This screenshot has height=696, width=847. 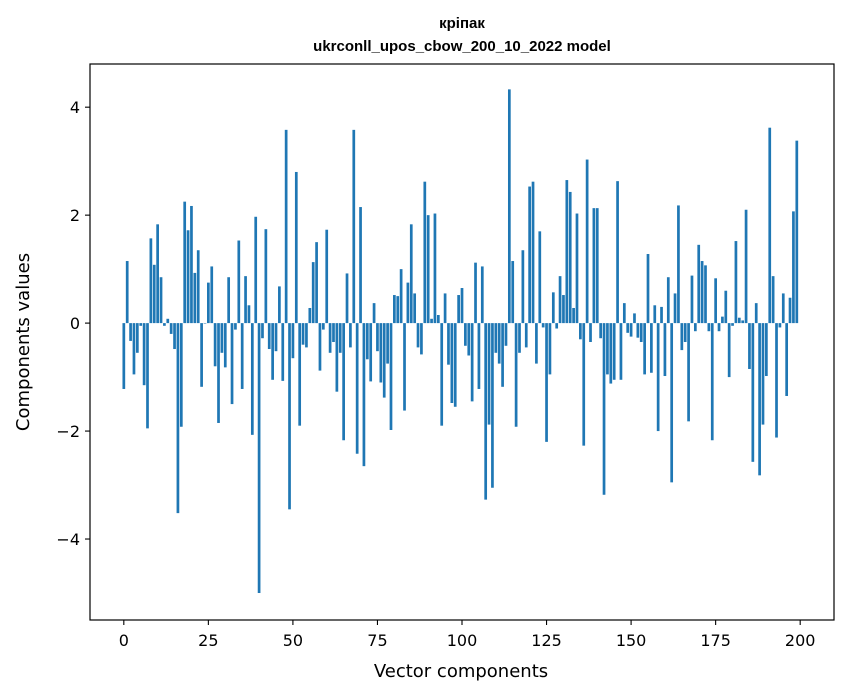 I want to click on x-tick-label: 175, so click(x=715, y=640).